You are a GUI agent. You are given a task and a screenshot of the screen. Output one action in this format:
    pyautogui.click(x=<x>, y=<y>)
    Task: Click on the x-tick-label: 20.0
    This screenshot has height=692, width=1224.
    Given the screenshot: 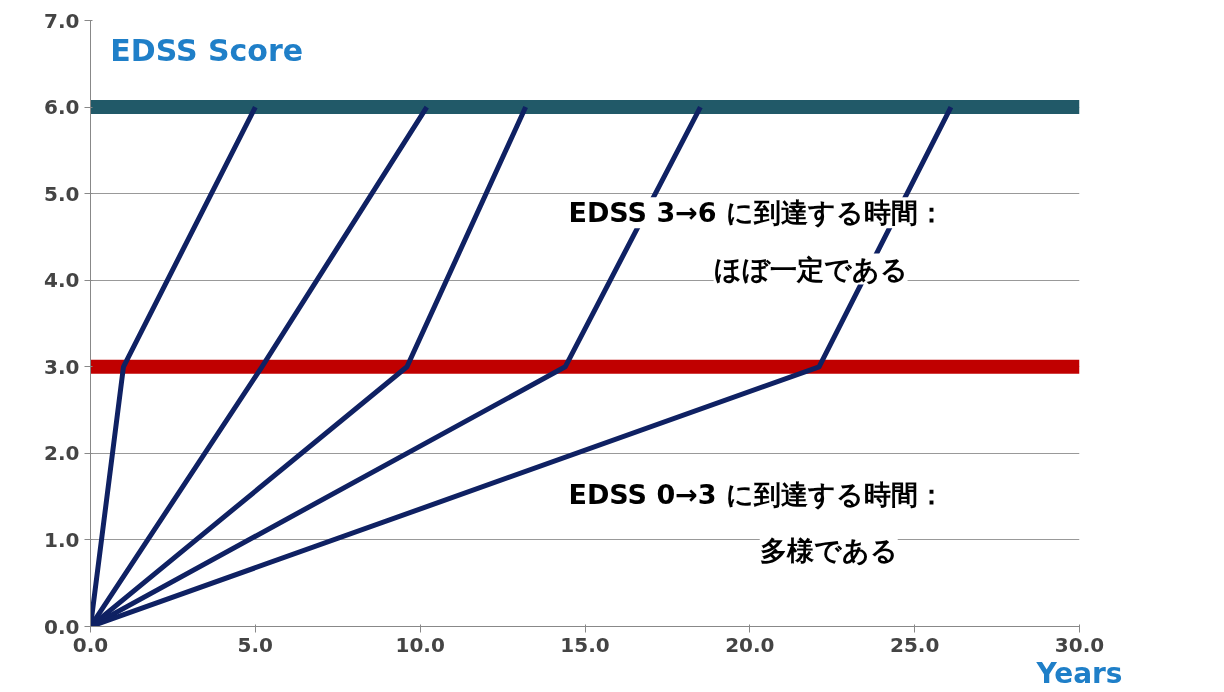 What is the action you would take?
    pyautogui.click(x=750, y=644)
    